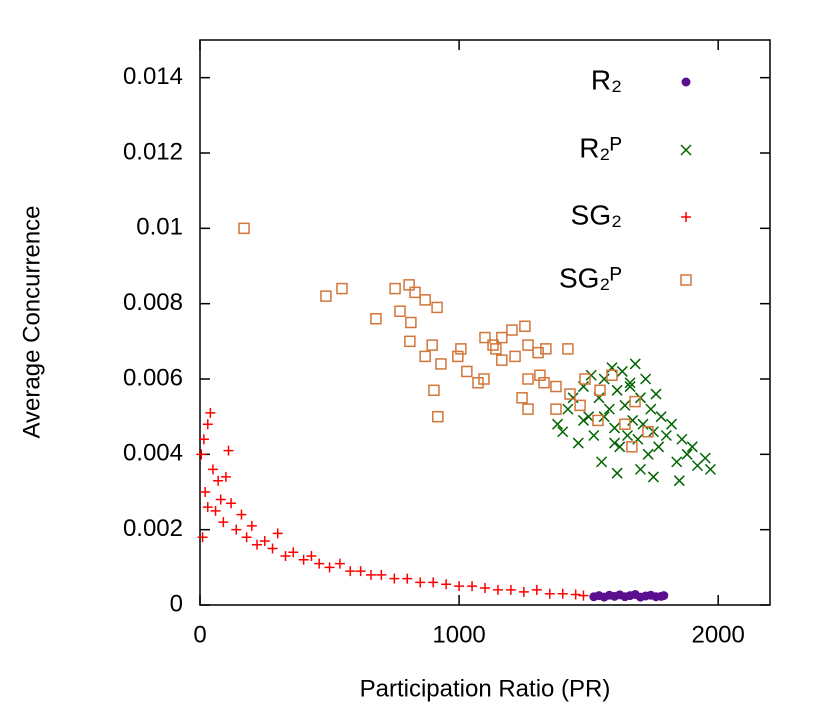  What do you see at coordinates (153, 377) in the screenshot?
I see `y-tick-label: 0.006` at bounding box center [153, 377].